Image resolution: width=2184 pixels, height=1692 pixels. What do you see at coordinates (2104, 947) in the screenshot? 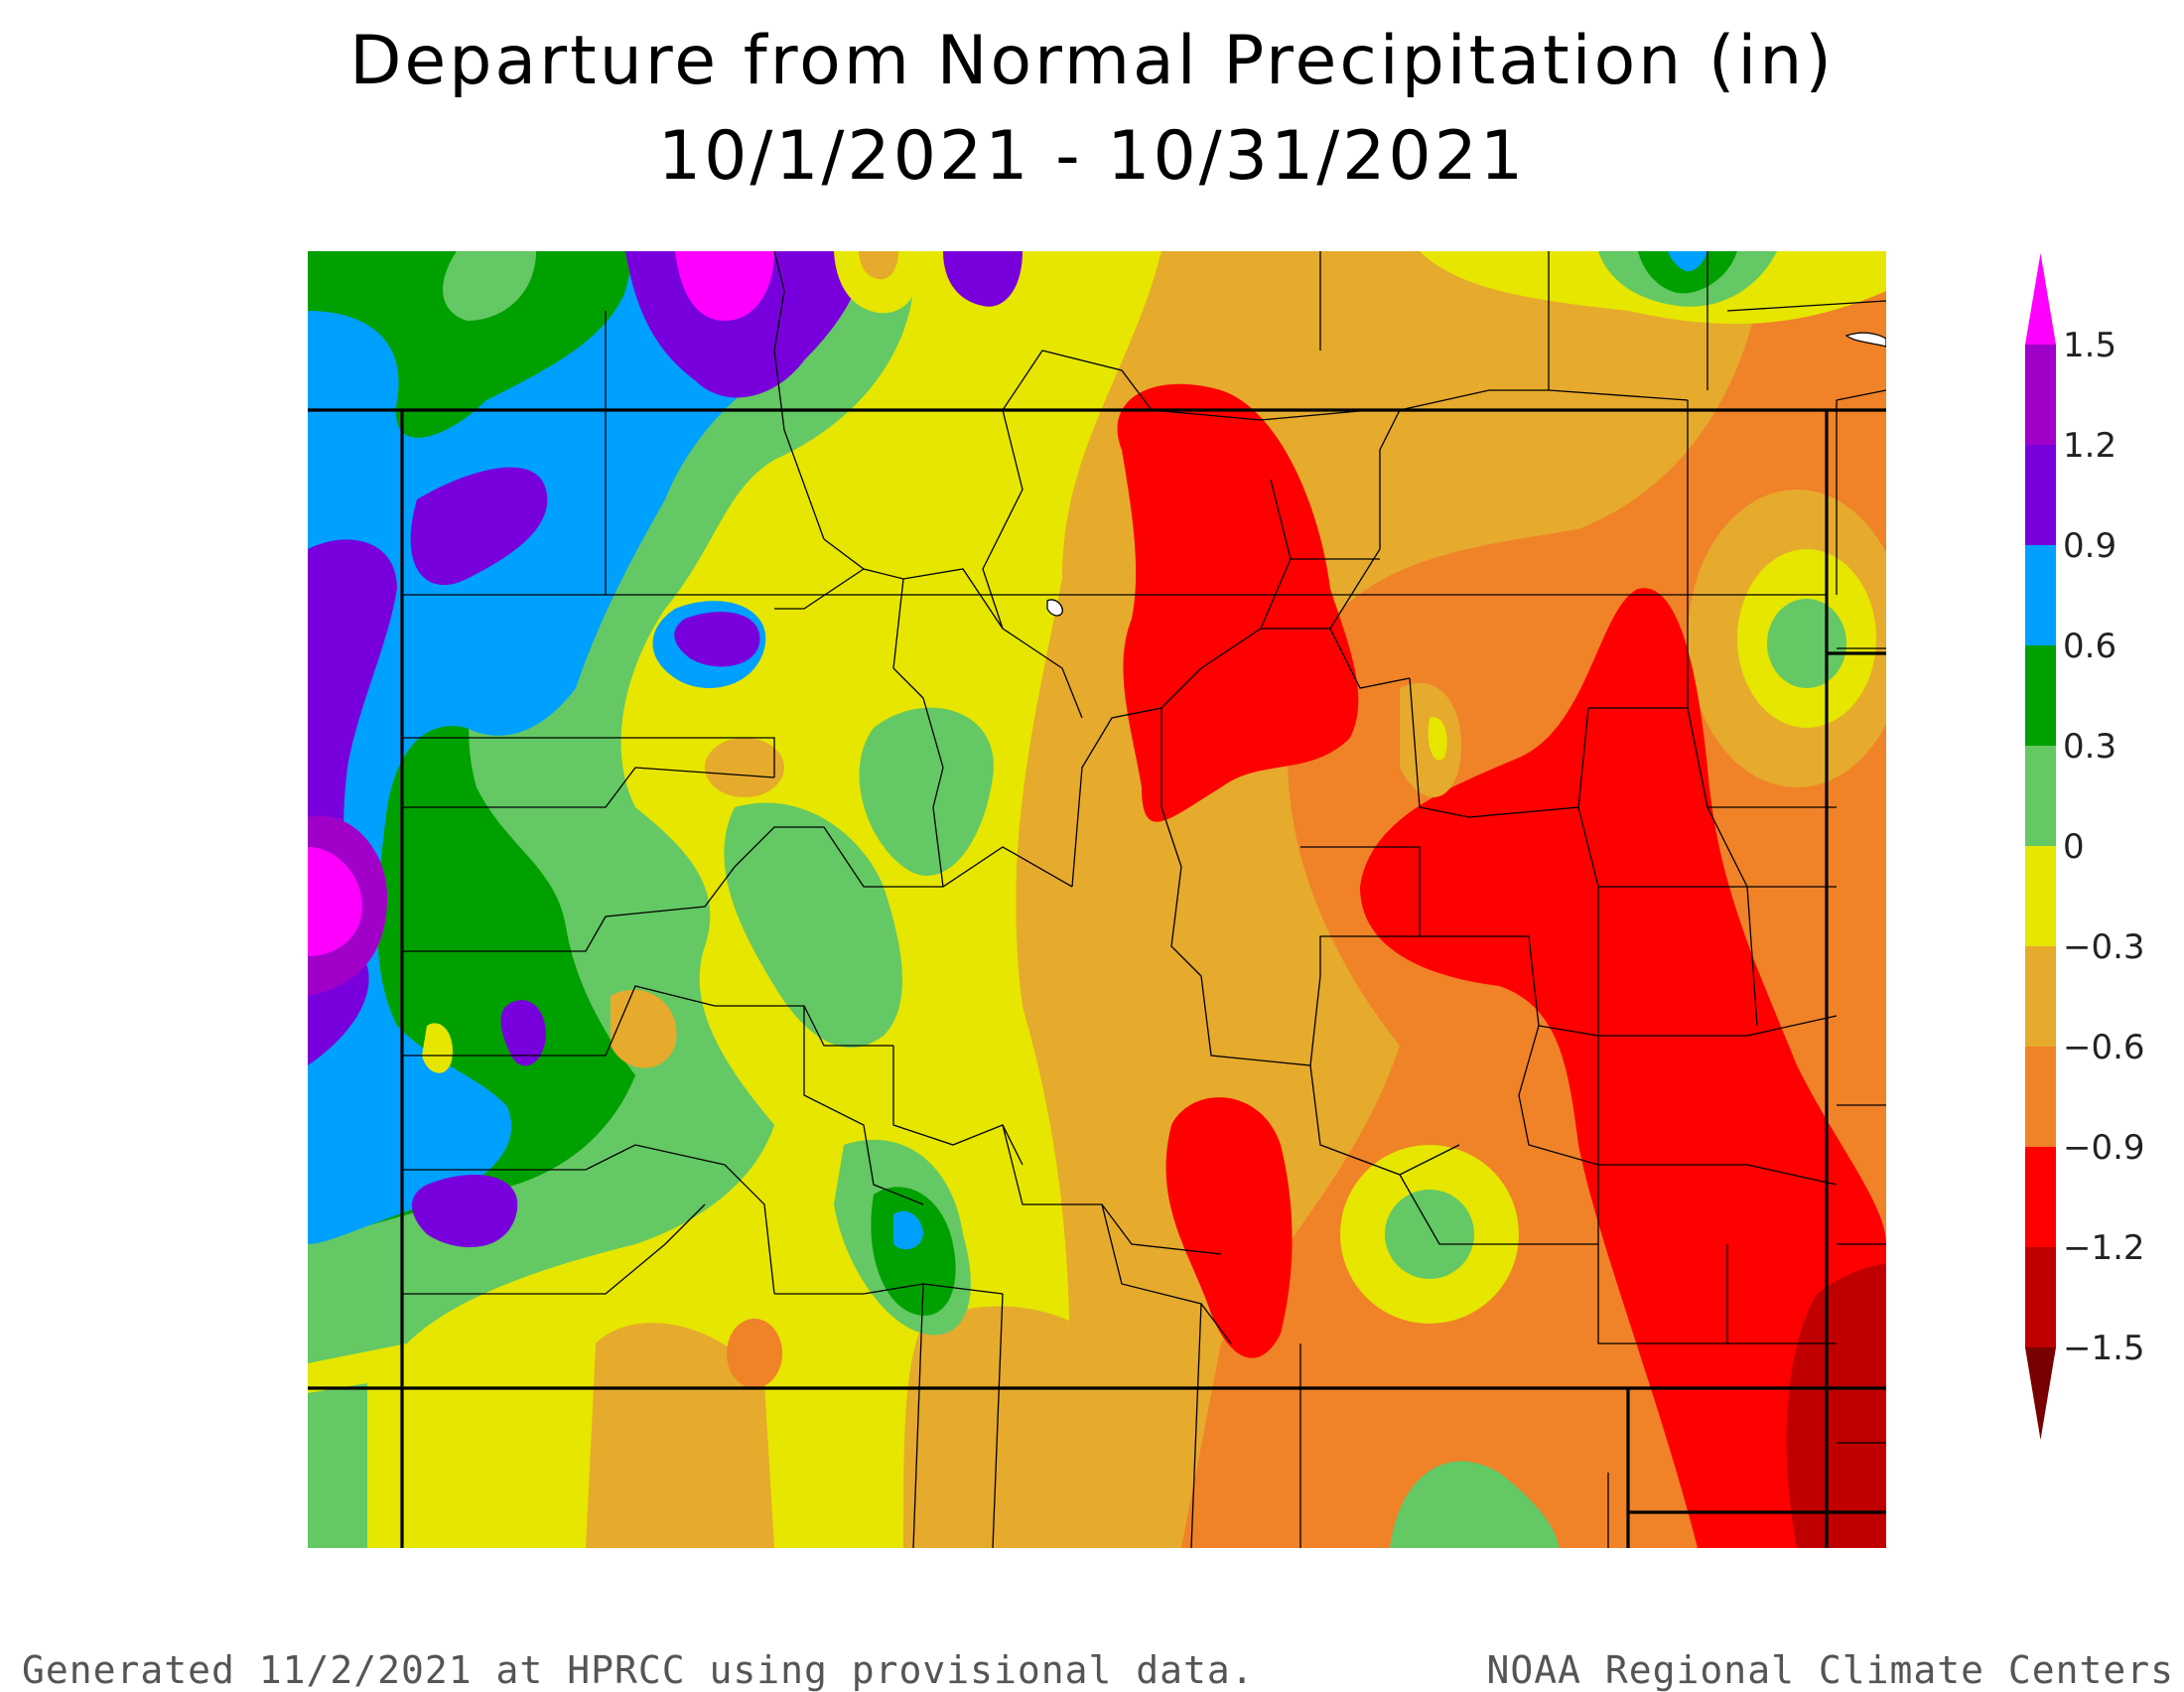
I see `legend-label: −0.3` at bounding box center [2104, 947].